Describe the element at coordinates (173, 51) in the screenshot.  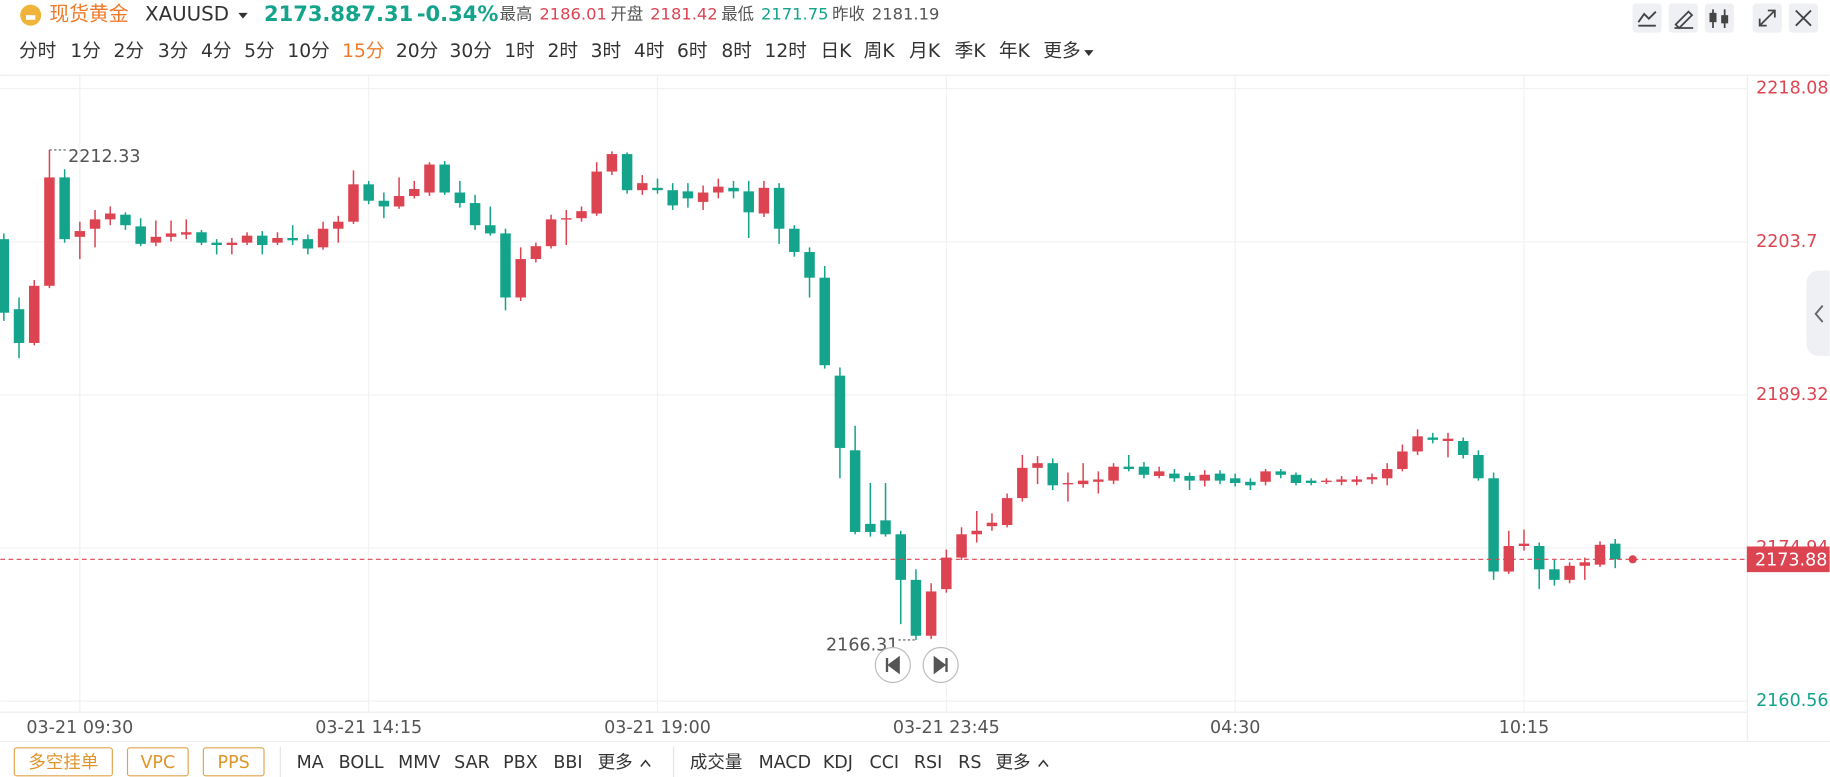
I see `interval-tab: 3分` at that location.